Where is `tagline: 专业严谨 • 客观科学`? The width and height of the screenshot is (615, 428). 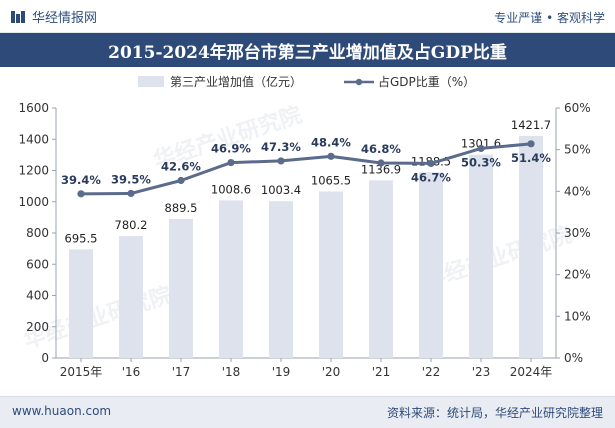
tagline: 专业严谨 • 客观科学 is located at coordinates (549, 18).